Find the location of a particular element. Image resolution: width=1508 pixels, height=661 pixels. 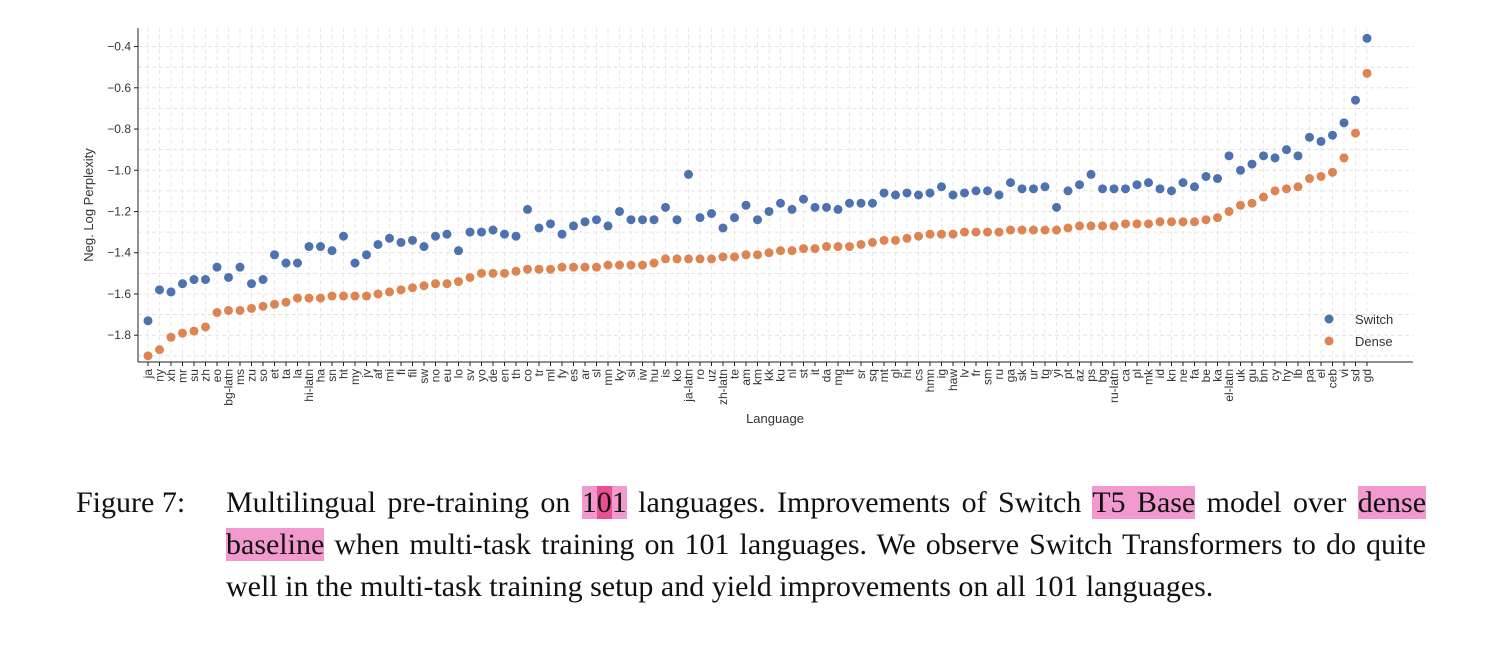

legend-label-dense: Dense is located at coordinates (1374, 341).